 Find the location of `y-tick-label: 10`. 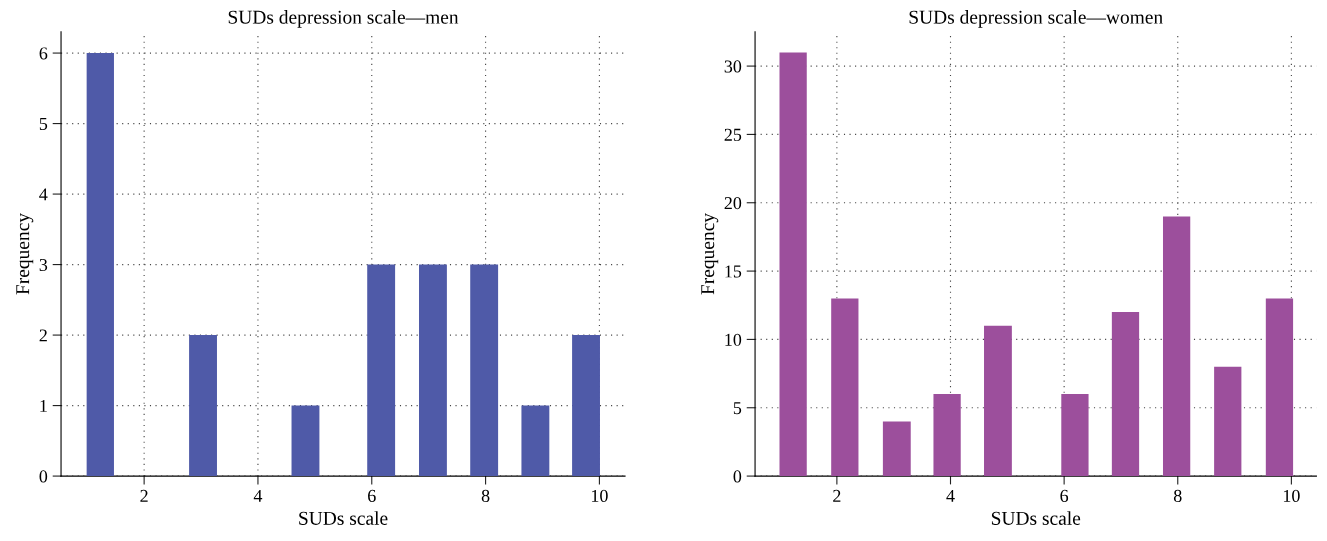

y-tick-label: 10 is located at coordinates (733, 339).